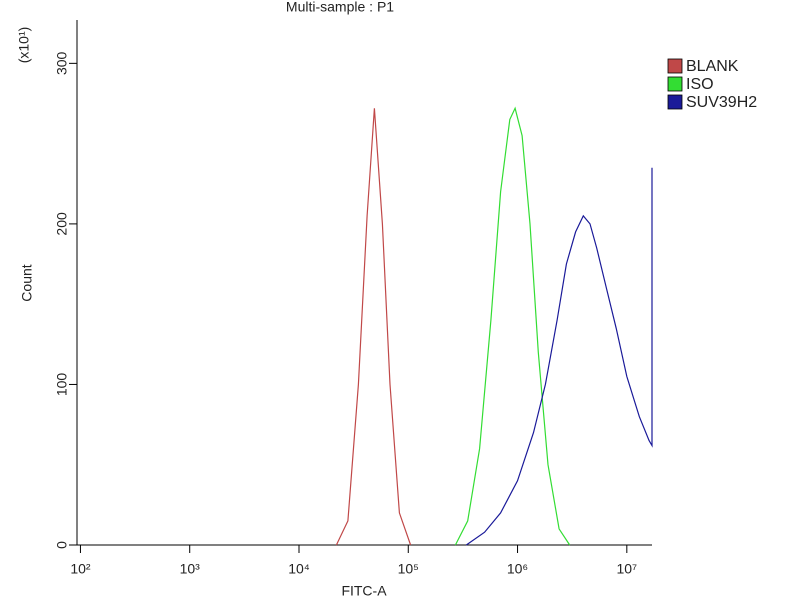  Describe the element at coordinates (700, 84) in the screenshot. I see `legend-label: ISO` at that location.